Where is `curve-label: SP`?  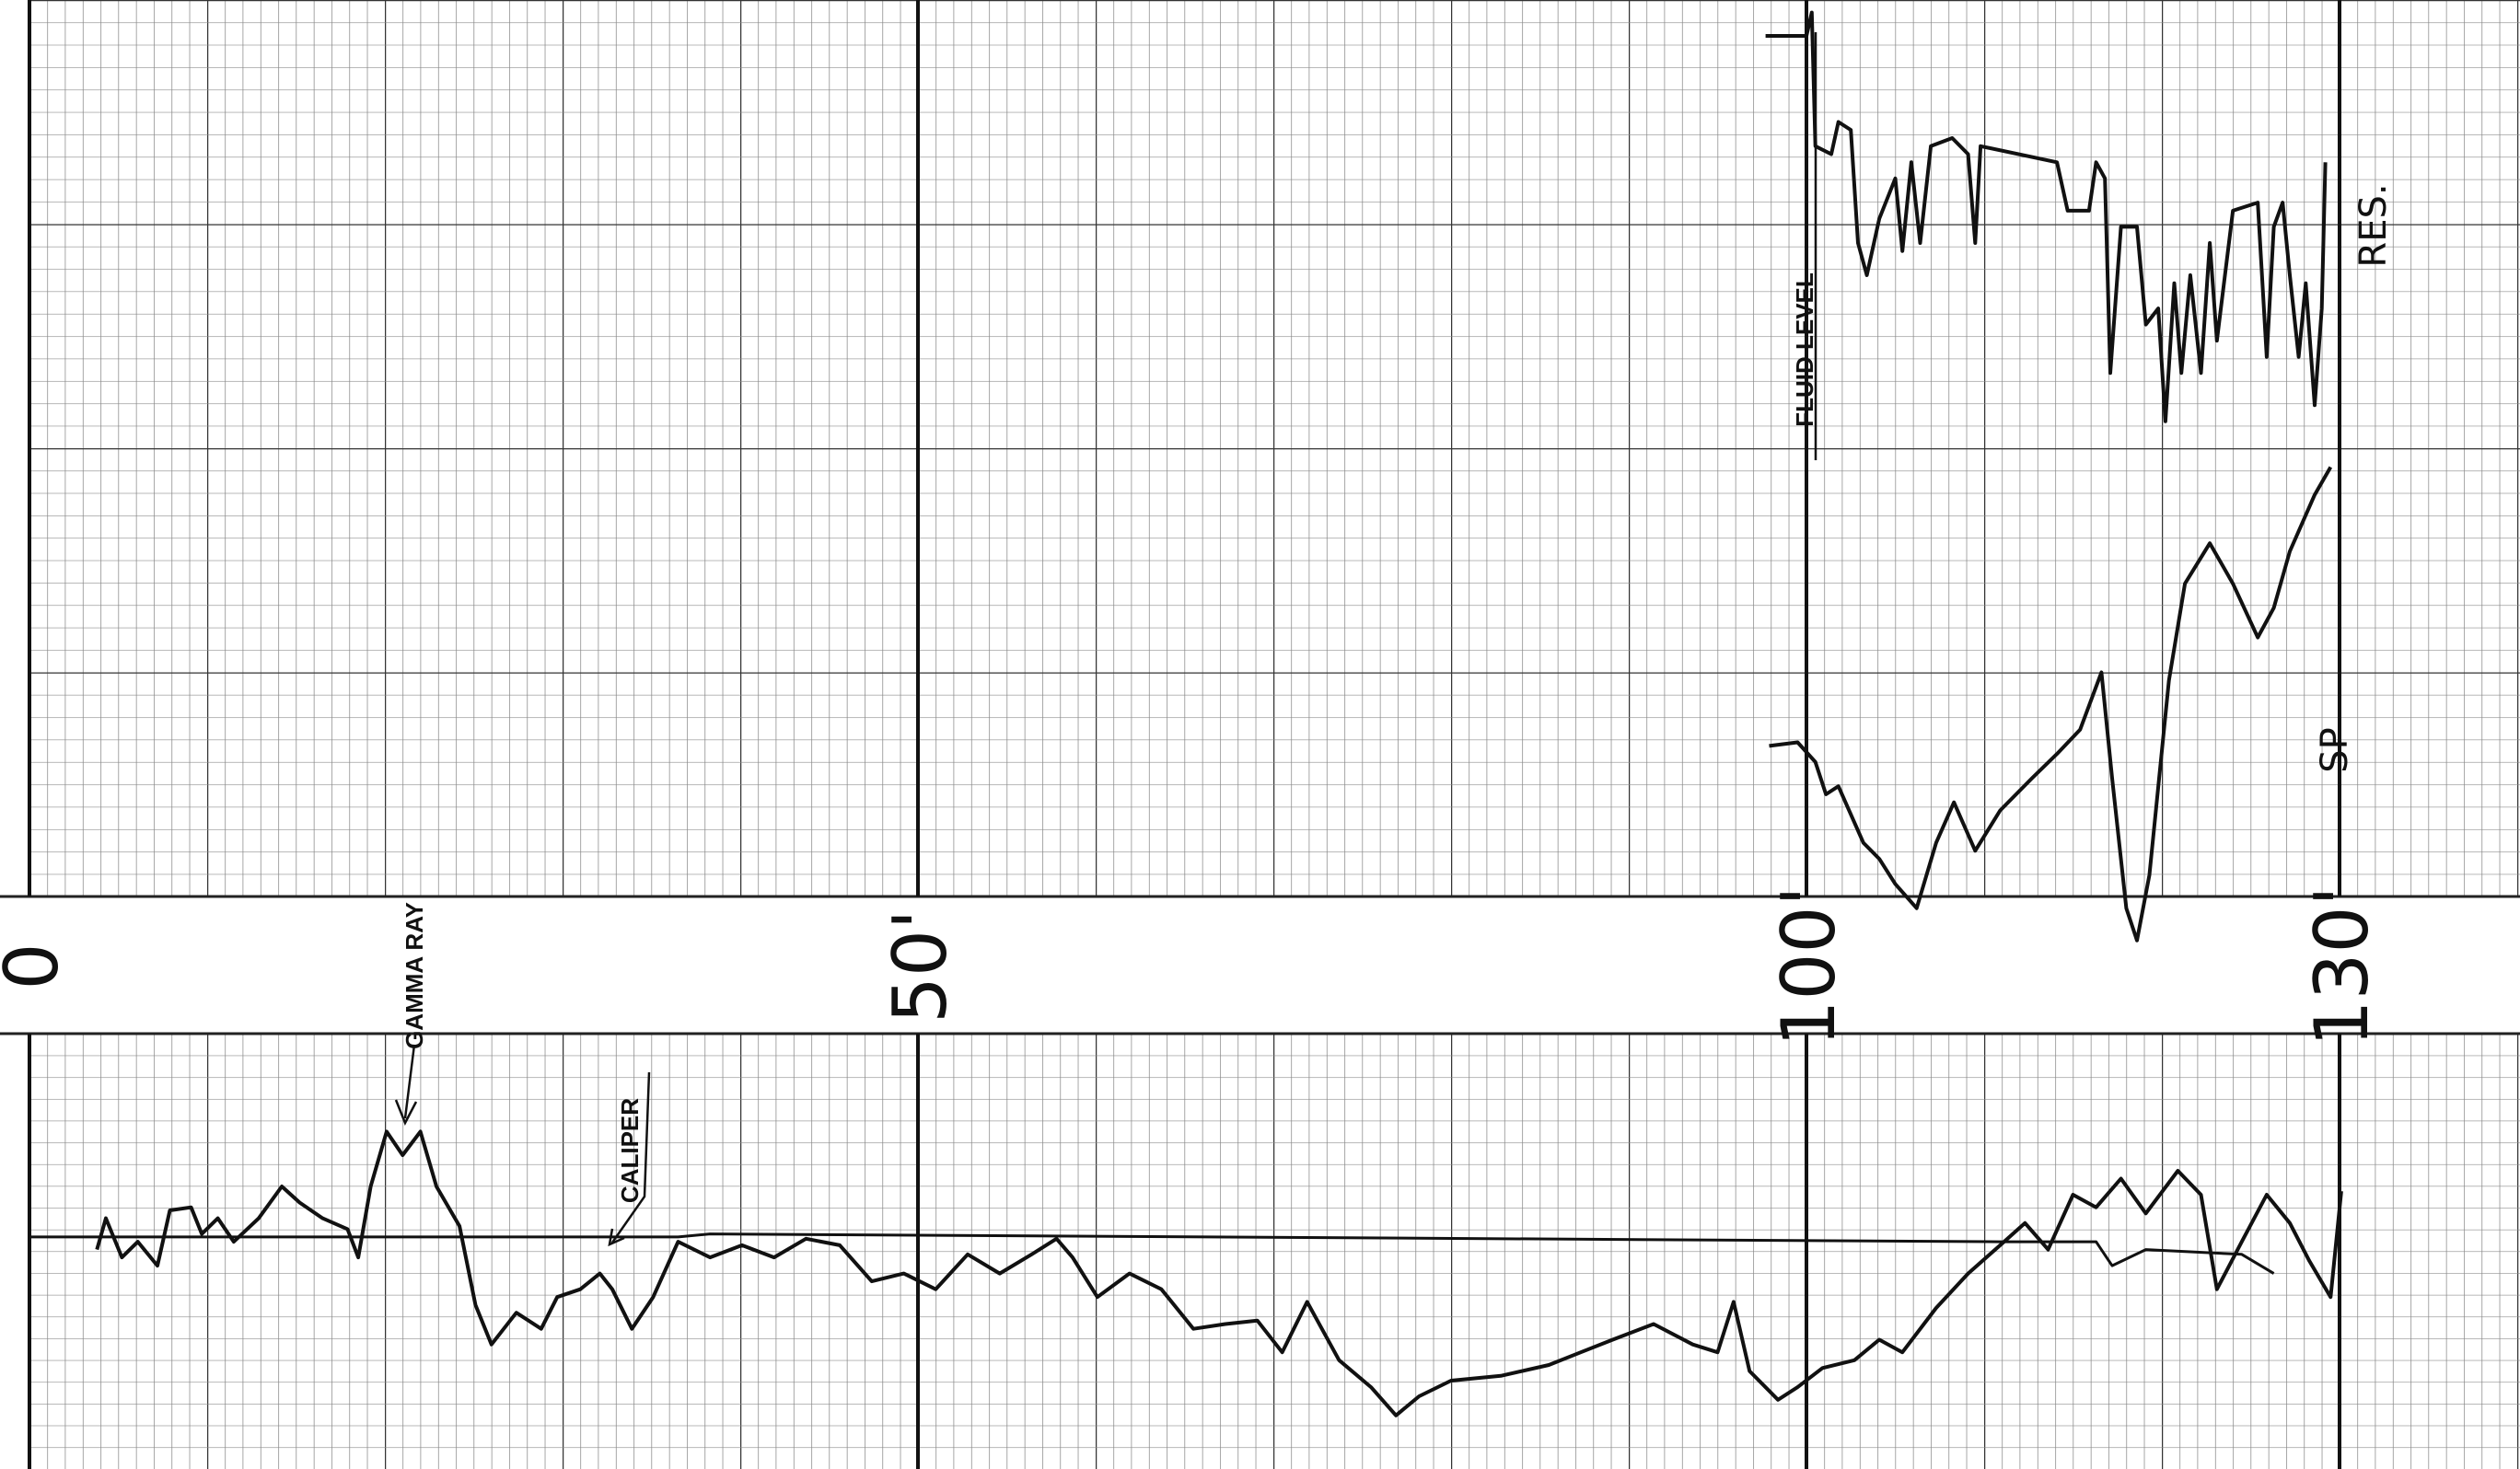 curve-label: SP is located at coordinates (2335, 750).